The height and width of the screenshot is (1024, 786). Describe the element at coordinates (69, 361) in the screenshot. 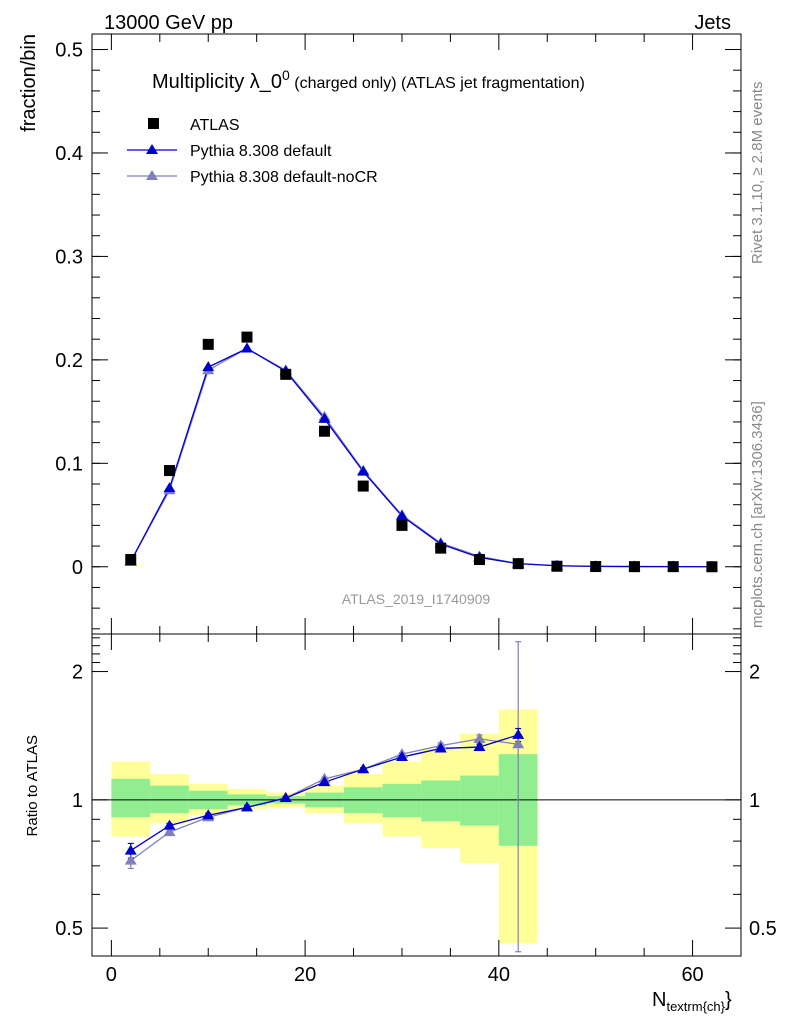

I see `main-ytick-label: 0.2` at that location.